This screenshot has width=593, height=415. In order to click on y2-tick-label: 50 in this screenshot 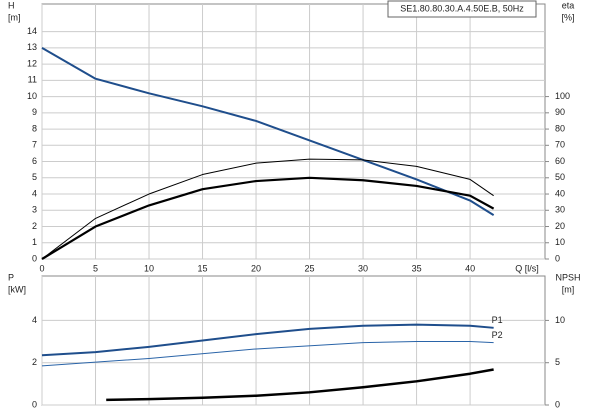, I will do `click(560, 177)`.